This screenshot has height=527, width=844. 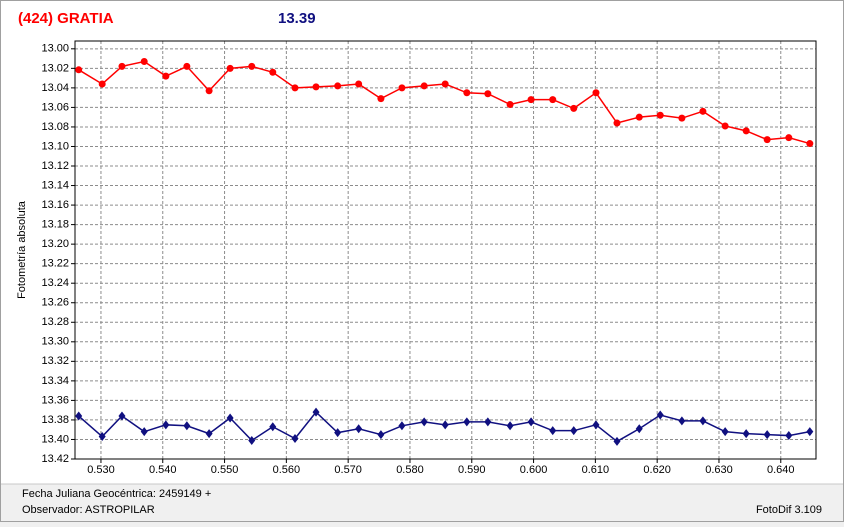 What do you see at coordinates (55, 146) in the screenshot?
I see `y-tick-label: 13.10` at bounding box center [55, 146].